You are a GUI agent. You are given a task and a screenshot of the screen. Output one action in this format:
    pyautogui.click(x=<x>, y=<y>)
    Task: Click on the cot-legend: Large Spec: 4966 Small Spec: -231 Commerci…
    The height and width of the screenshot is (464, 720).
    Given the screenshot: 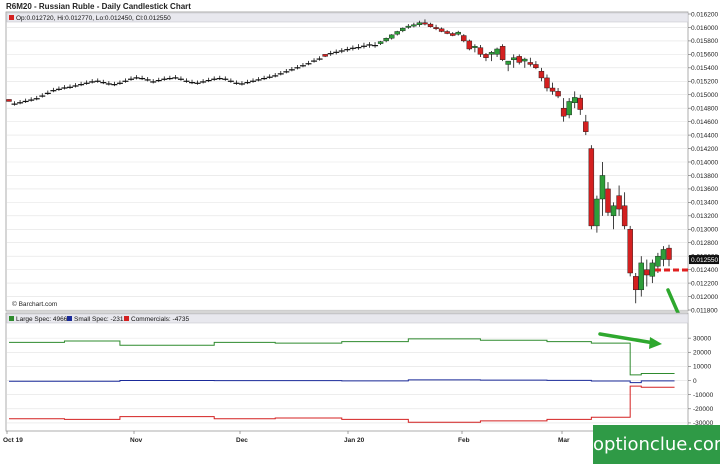 What is the action you would take?
    pyautogui.click(x=99, y=319)
    